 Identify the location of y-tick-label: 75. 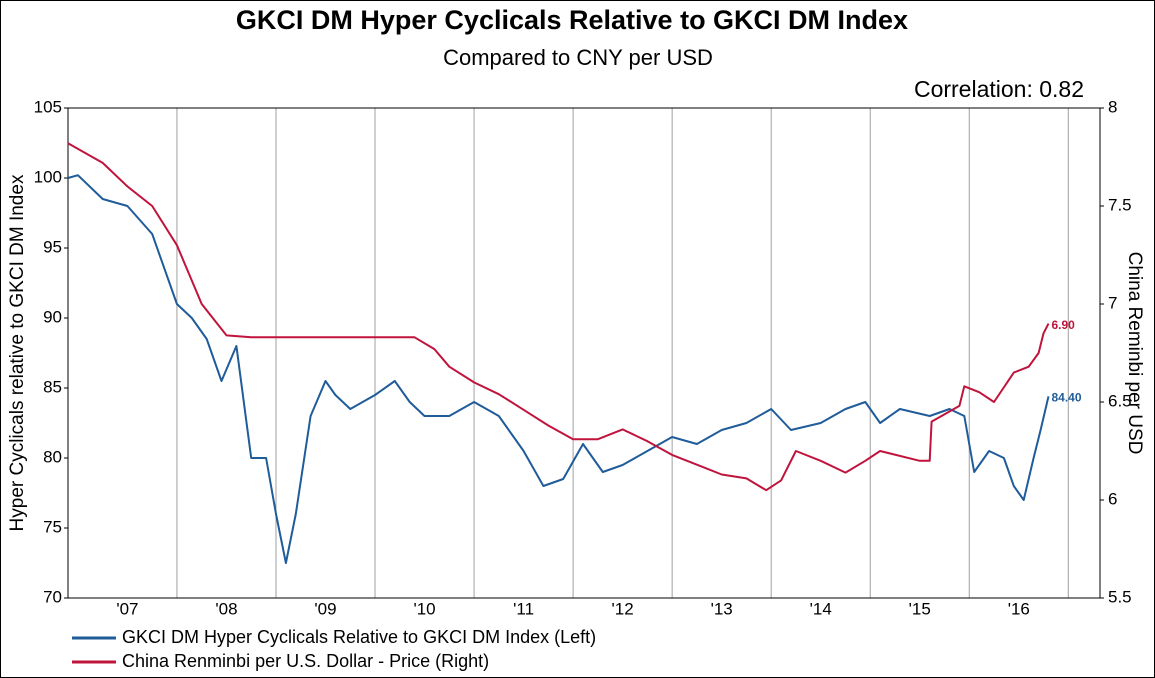
(52, 526).